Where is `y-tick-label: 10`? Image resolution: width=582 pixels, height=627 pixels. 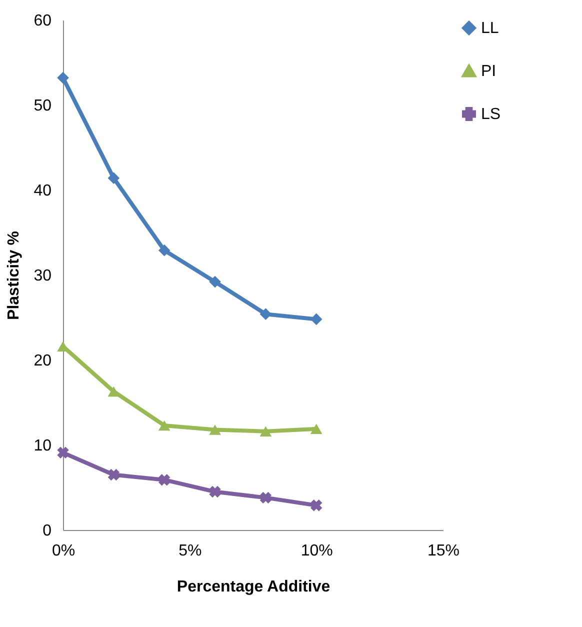
y-tick-label: 10 is located at coordinates (43, 446).